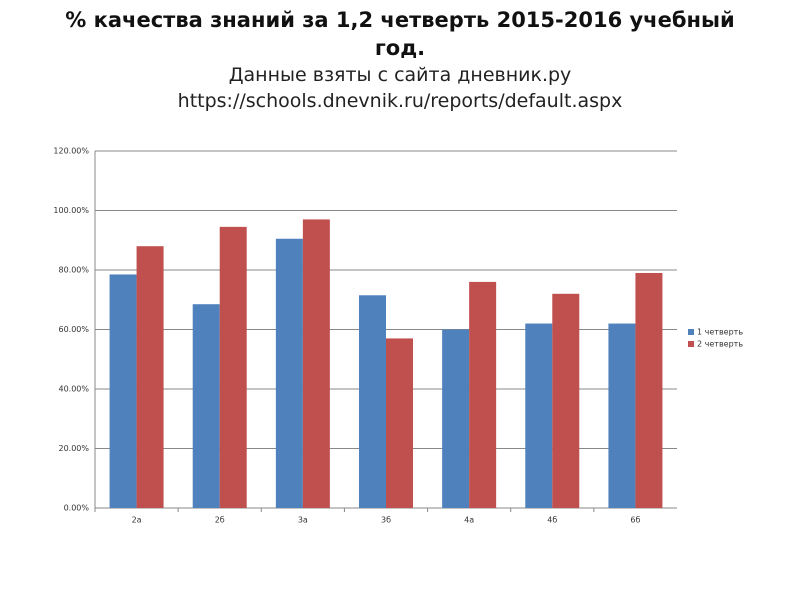  What do you see at coordinates (469, 520) in the screenshot?
I see `x-tick-label: 4а` at bounding box center [469, 520].